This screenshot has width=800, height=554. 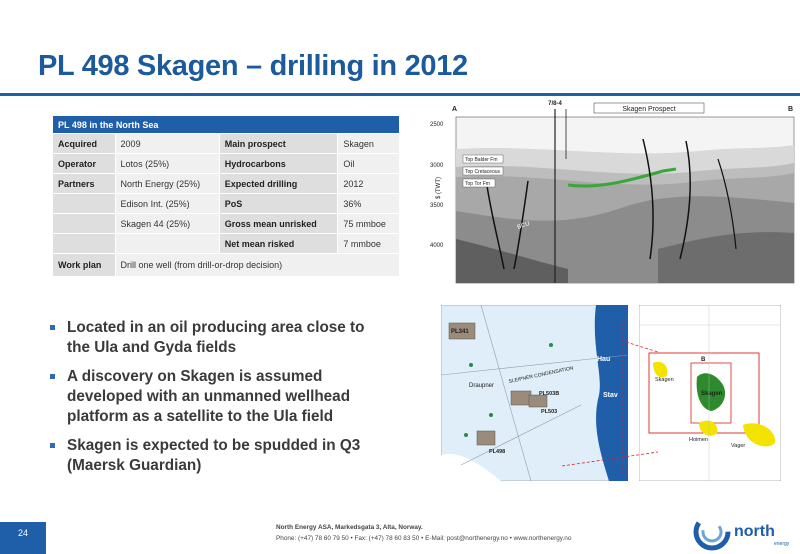 What do you see at coordinates (439, 188) in the screenshot?
I see `axis-label: $ (TWT)` at bounding box center [439, 188].